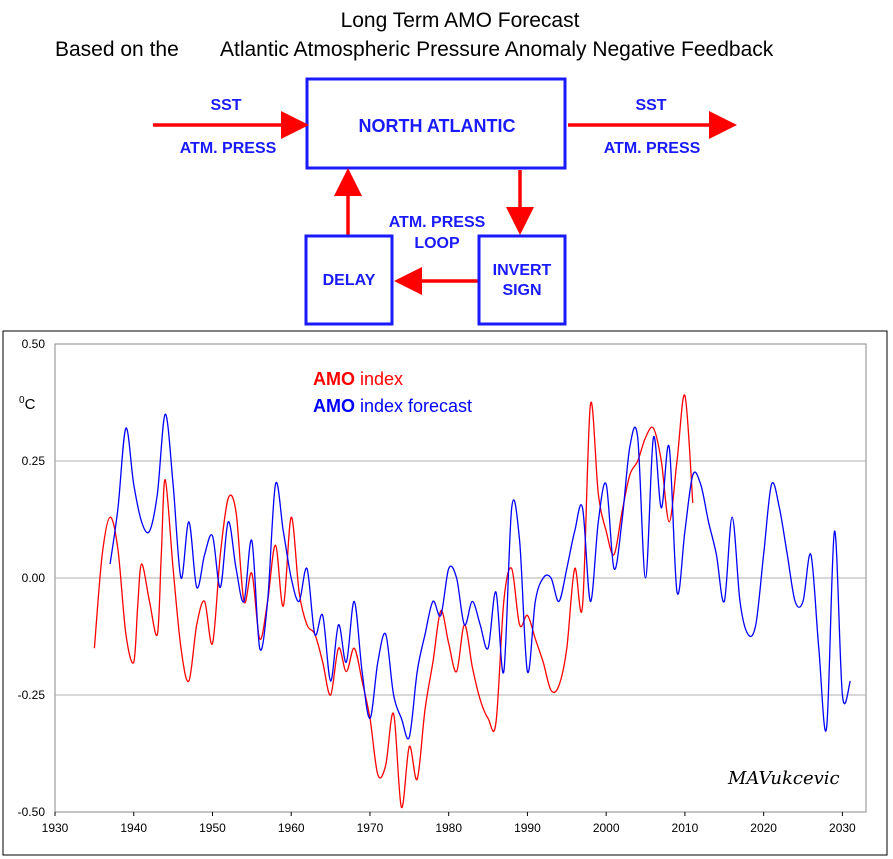 Image resolution: width=893 pixels, height=859 pixels. I want to click on y-tick-label: -0.25, so click(32, 695).